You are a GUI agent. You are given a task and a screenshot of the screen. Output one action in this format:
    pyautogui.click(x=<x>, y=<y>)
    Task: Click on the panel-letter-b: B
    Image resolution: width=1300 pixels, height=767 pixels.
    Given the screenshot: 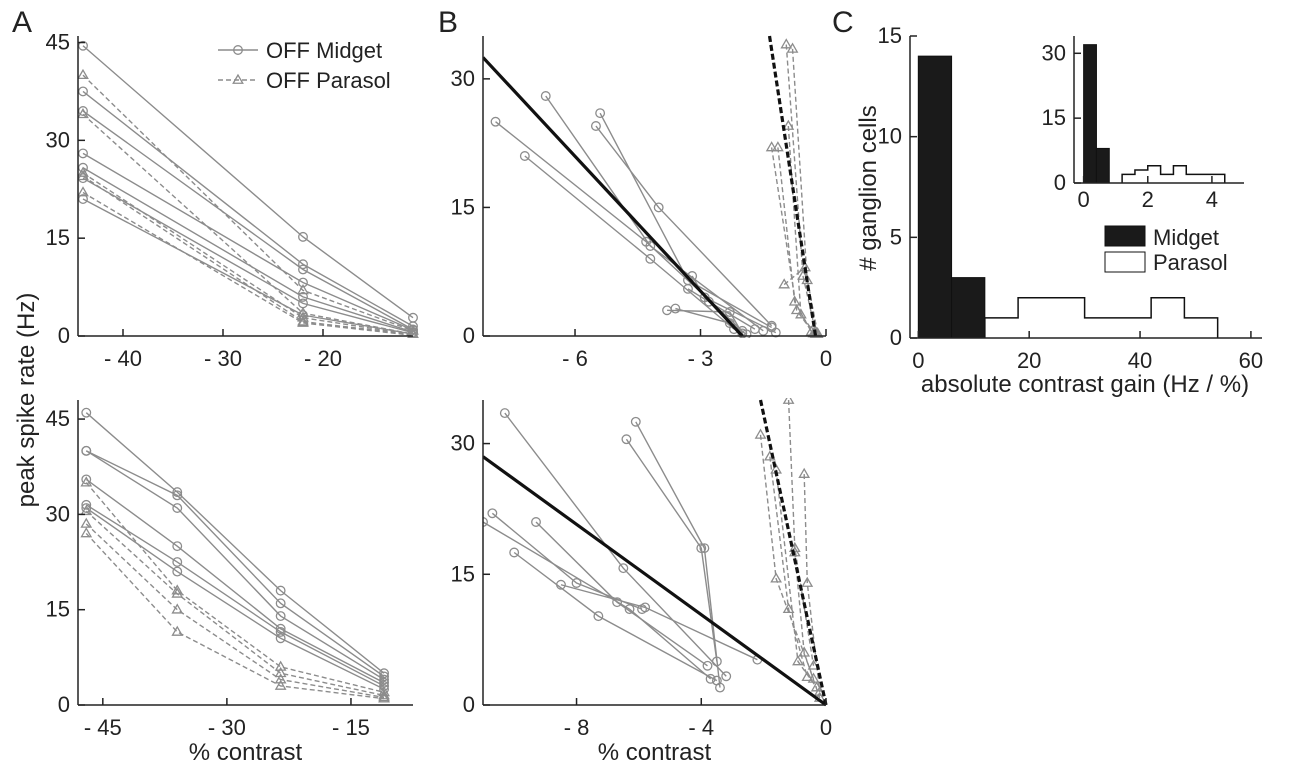 What is the action you would take?
    pyautogui.click(x=448, y=22)
    